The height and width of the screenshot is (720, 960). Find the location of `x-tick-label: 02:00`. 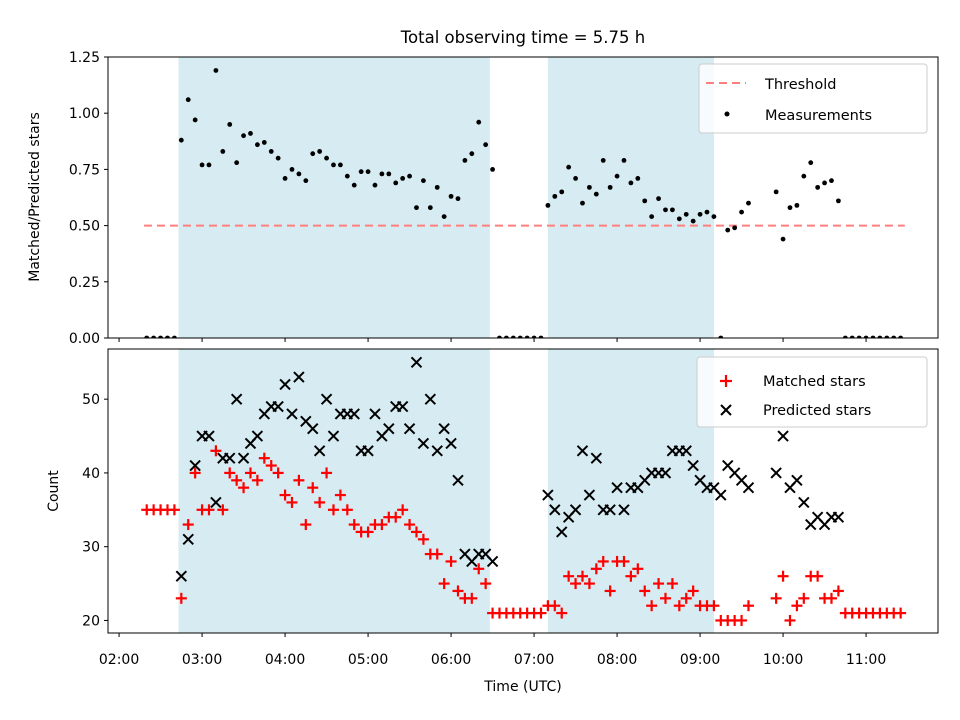

x-tick-label: 02:00 is located at coordinates (119, 660).